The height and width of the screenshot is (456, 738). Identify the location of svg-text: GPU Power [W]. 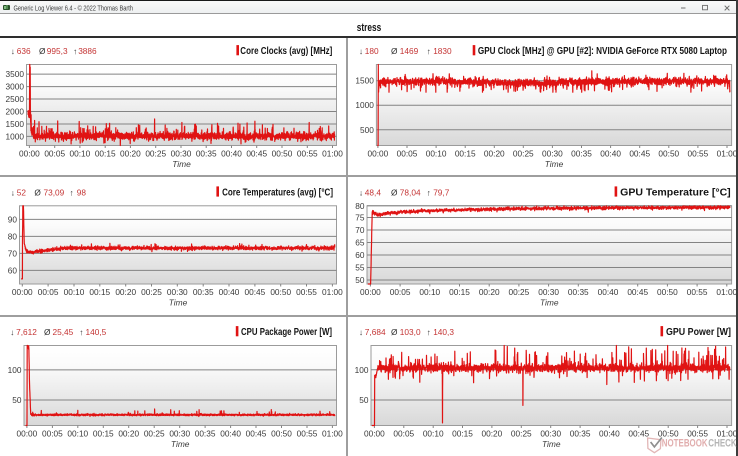
(698, 332).